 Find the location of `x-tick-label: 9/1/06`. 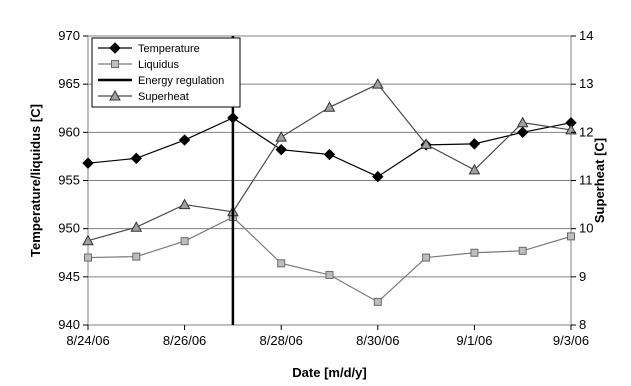

x-tick-label: 9/1/06 is located at coordinates (474, 340).